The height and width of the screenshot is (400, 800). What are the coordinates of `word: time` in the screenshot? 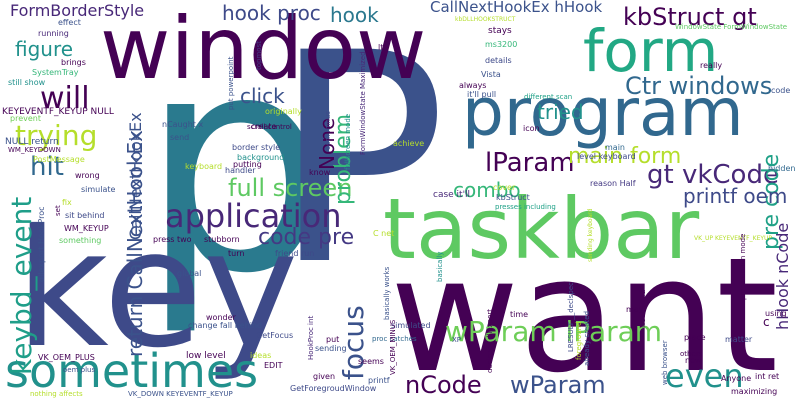 It's located at (519, 314).